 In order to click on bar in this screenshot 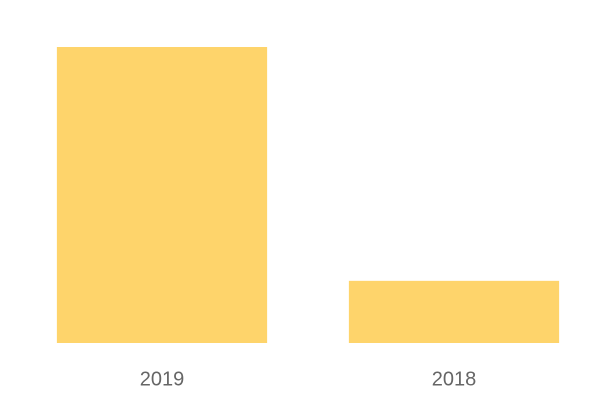, I will do `click(454, 311)`.